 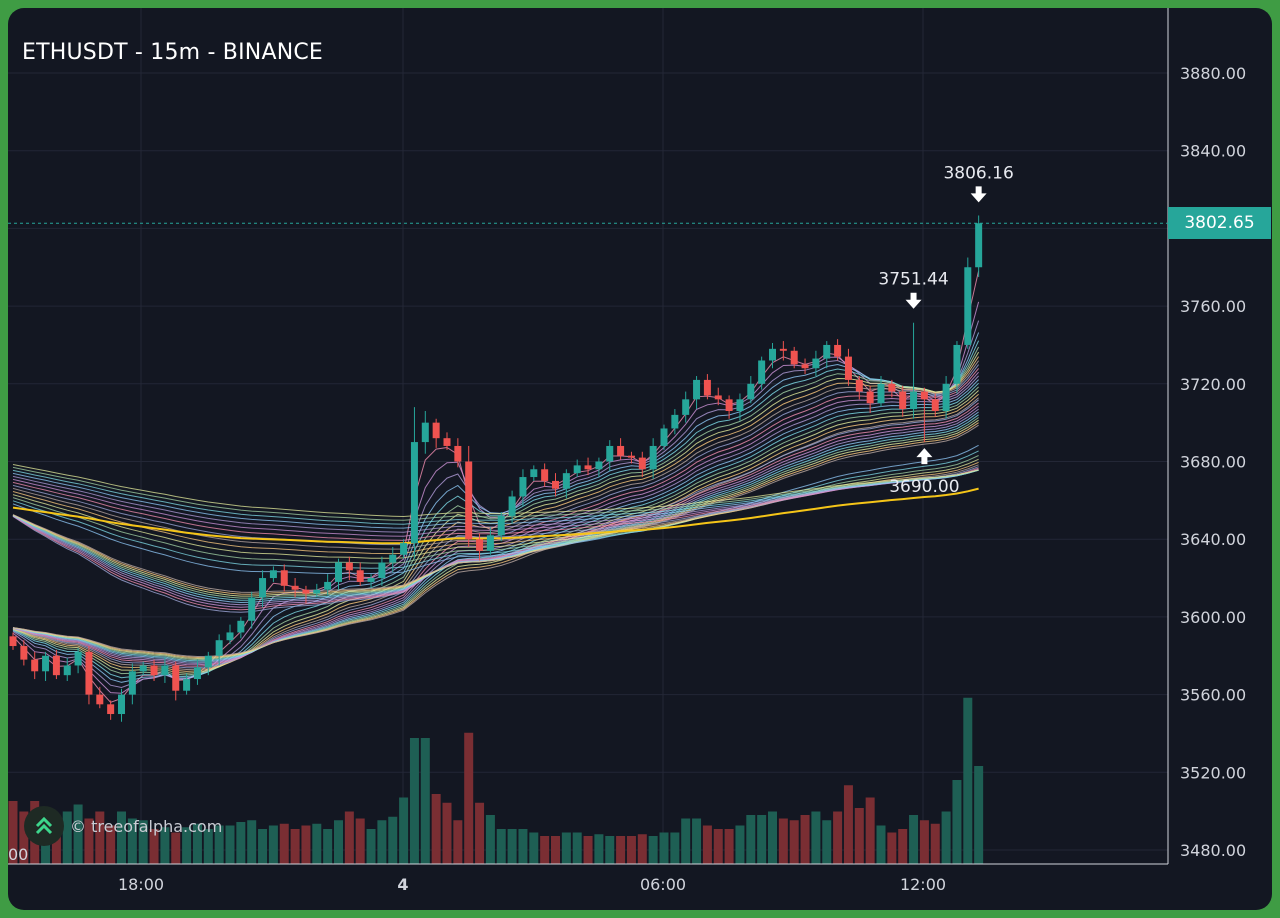 What do you see at coordinates (1213, 73) in the screenshot?
I see `y-tick-label: 3880.00` at bounding box center [1213, 73].